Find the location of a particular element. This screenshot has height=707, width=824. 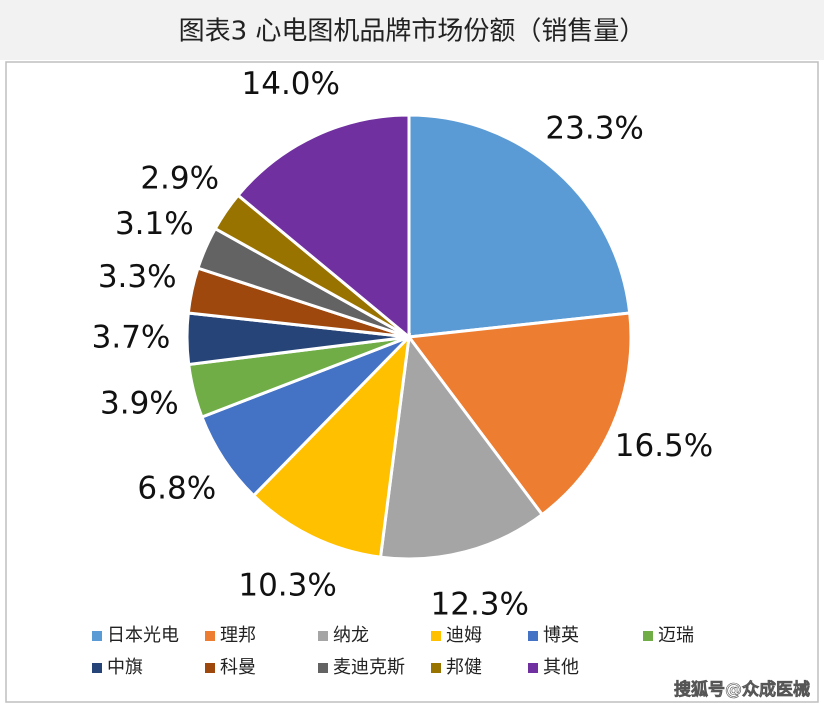

data-label: 14.0% is located at coordinates (291, 84).